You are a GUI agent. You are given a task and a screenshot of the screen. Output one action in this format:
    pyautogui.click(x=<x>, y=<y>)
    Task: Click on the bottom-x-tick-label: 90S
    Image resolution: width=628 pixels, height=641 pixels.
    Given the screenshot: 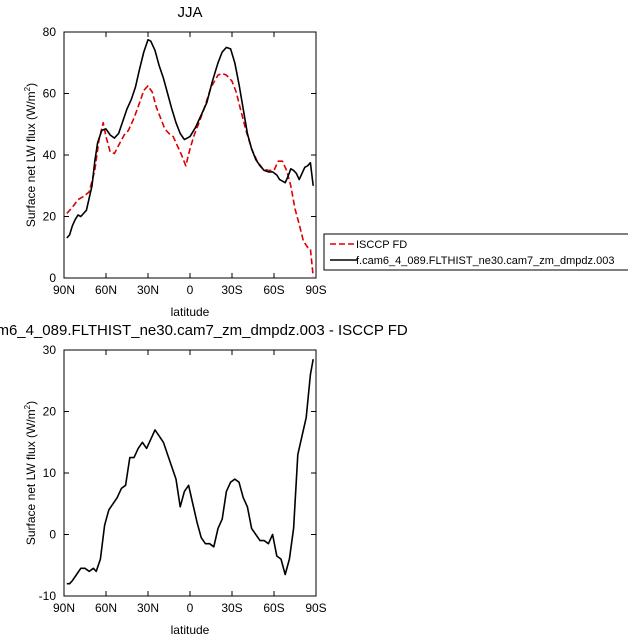 What is the action you would take?
    pyautogui.click(x=315, y=608)
    